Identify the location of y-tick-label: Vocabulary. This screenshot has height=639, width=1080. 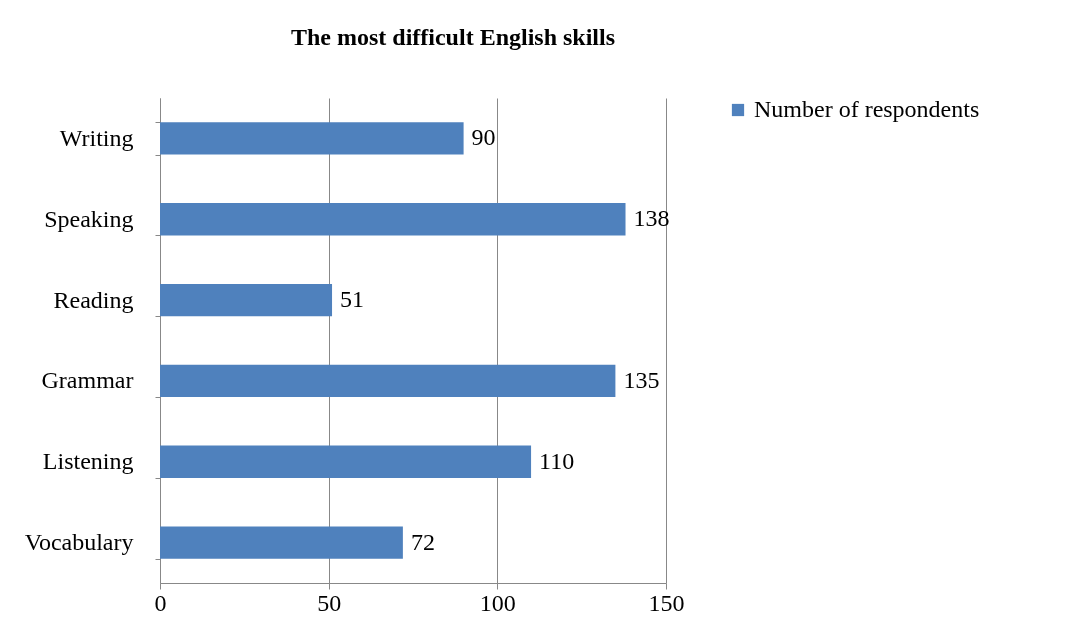
(79, 542).